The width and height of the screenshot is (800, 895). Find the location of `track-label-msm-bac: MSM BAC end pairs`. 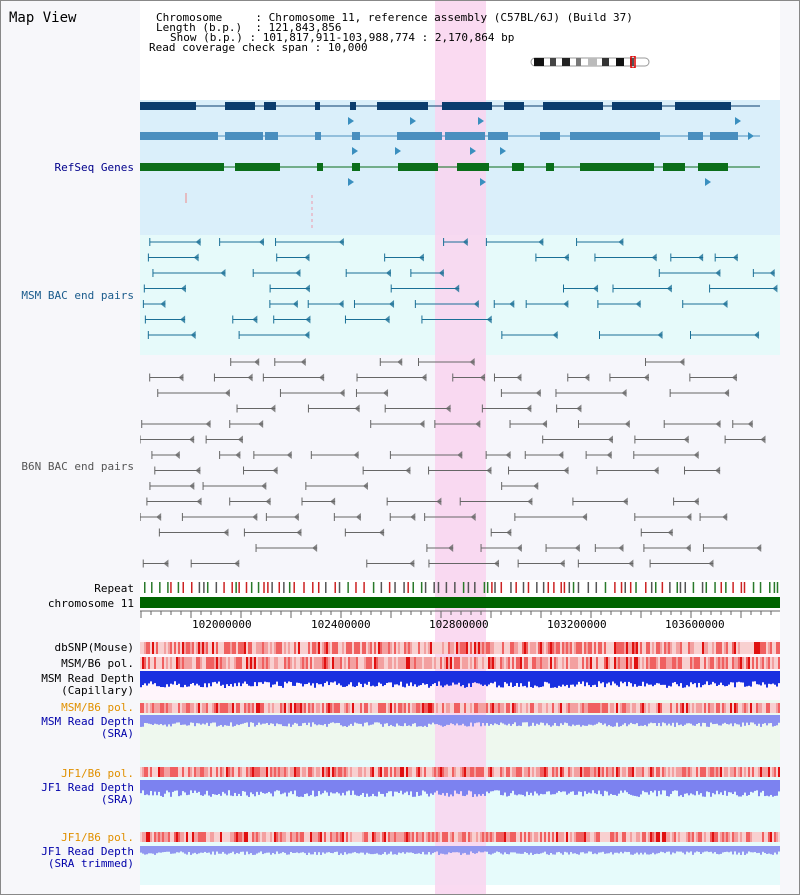

track-label-msm-bac: MSM BAC end pairs is located at coordinates (77, 295).